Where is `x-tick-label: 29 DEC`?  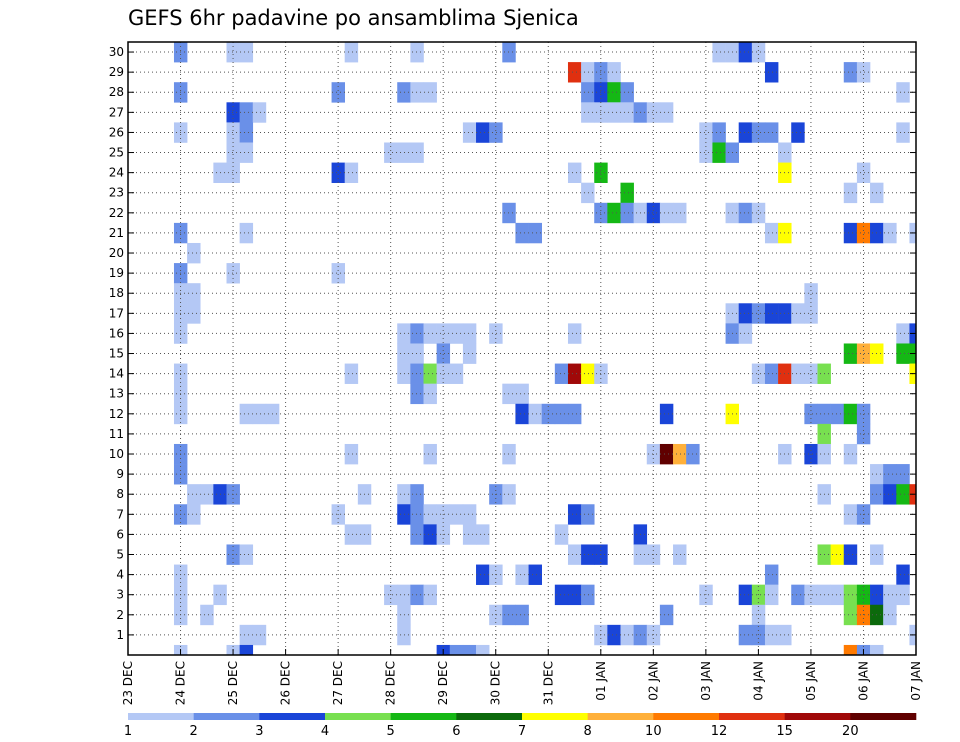
x-tick-label: 29 DEC is located at coordinates (443, 683).